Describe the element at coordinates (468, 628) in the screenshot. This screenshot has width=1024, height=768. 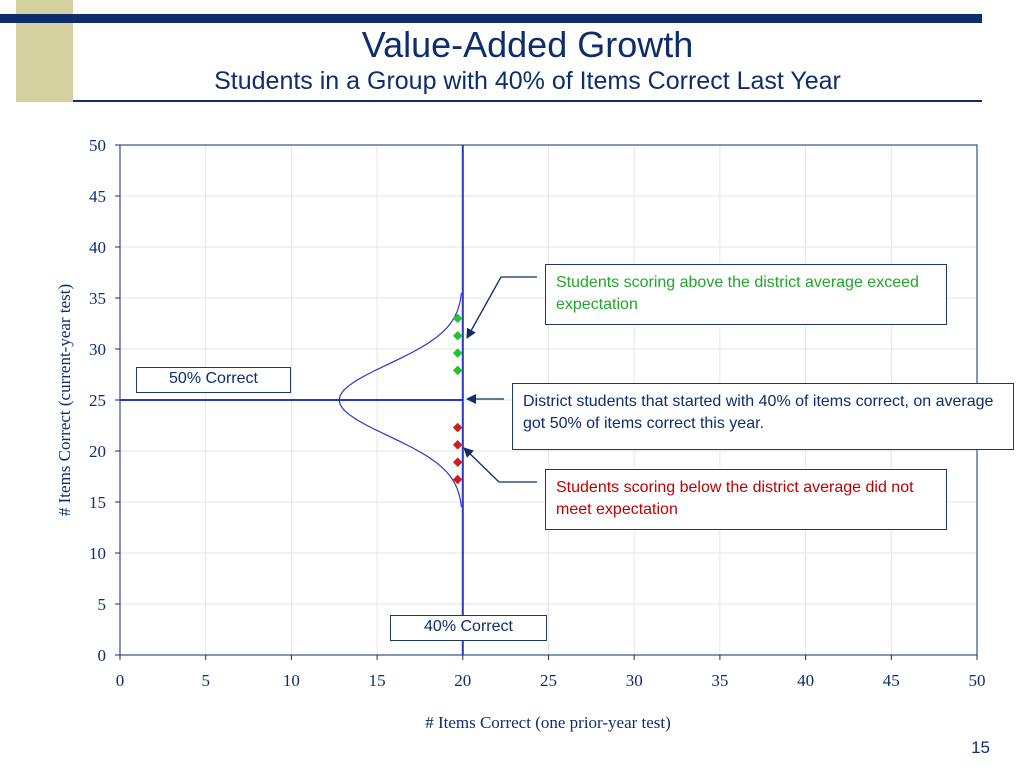
I see `label-40-percent: 40% Correct` at that location.